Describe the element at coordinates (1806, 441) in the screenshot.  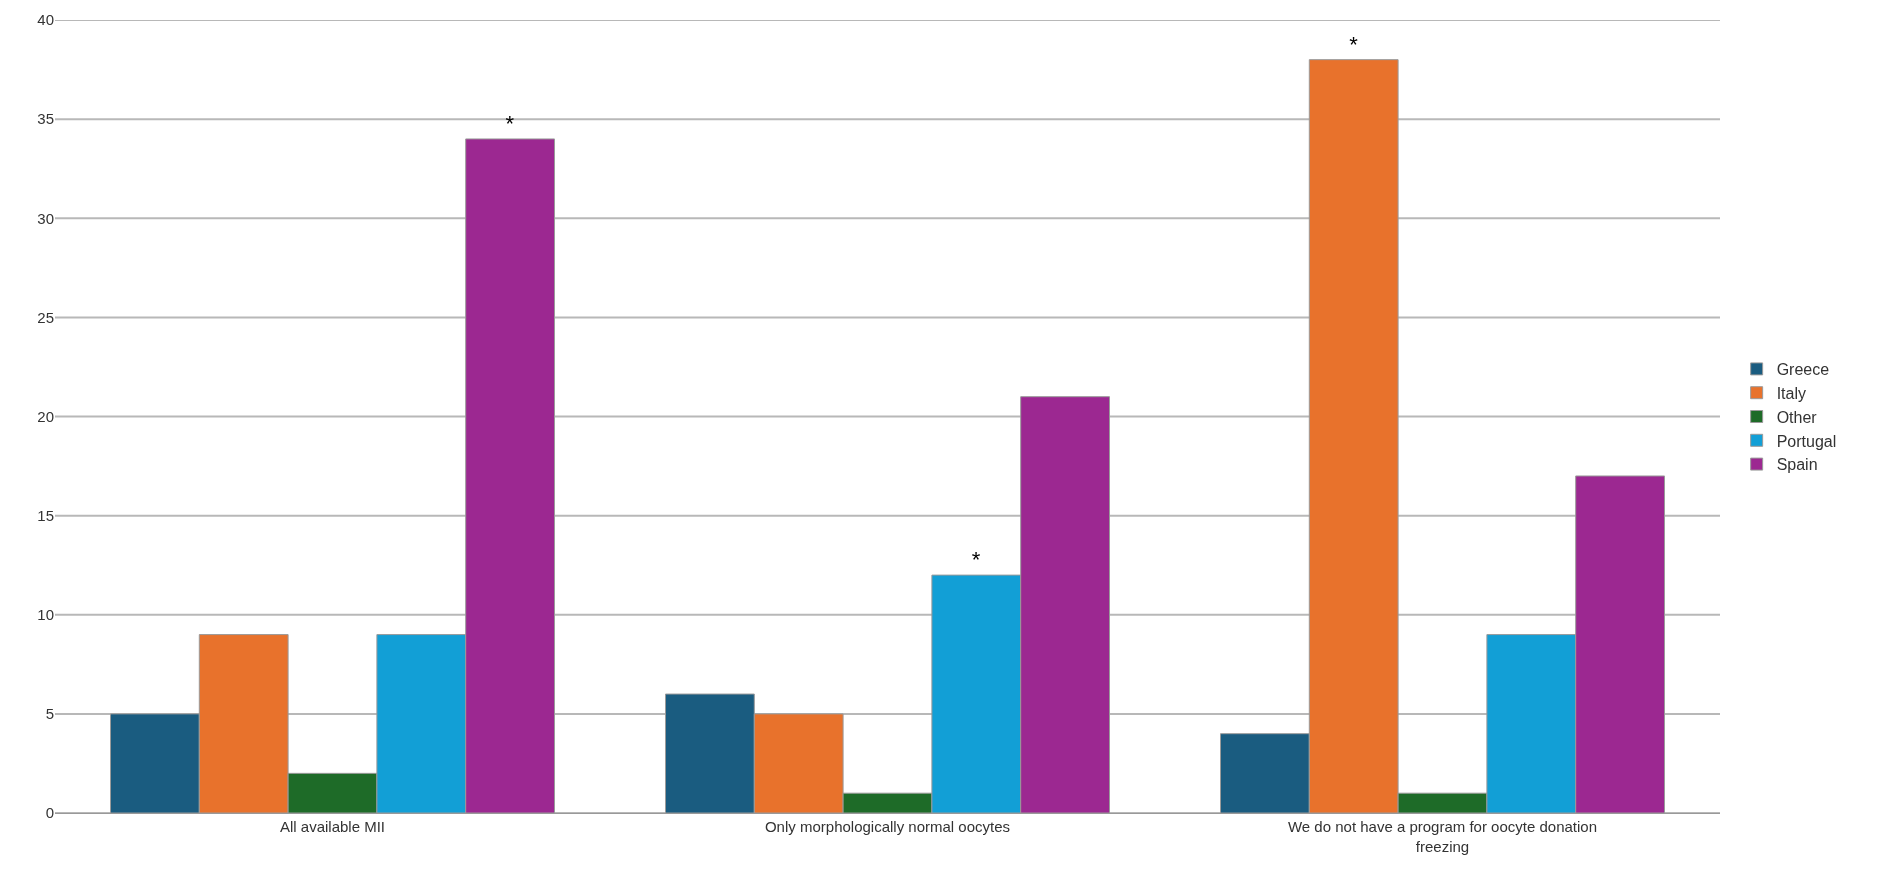
I see `legend-label: Portugal` at that location.